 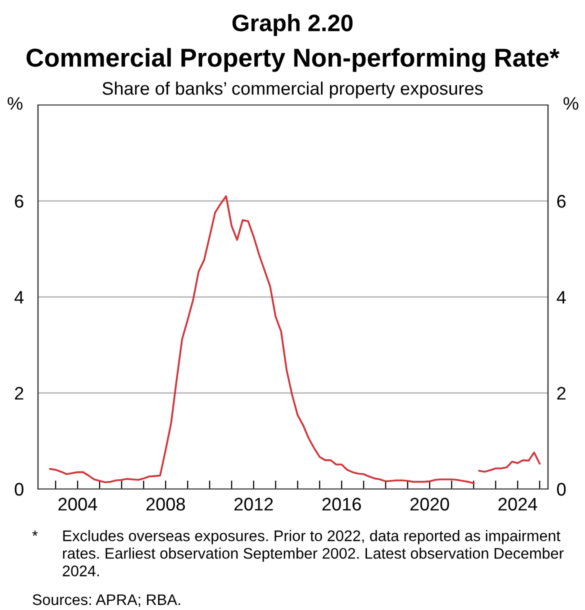 I want to click on y2-tick-label: 4, so click(x=561, y=297).